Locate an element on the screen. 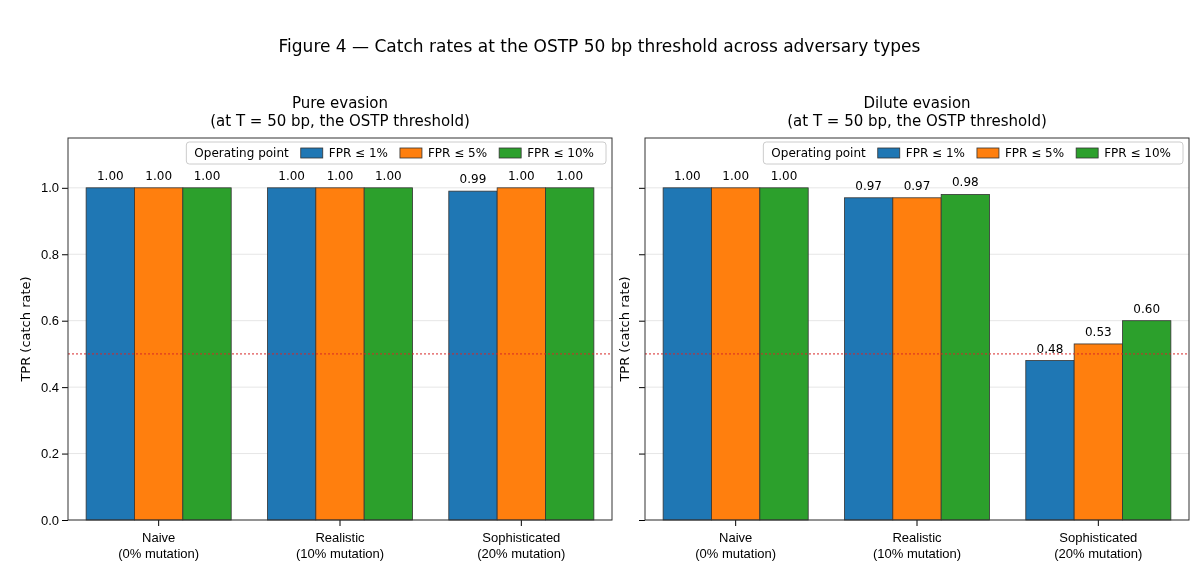 The image size is (1199, 580). data-label: 0.53 is located at coordinates (1098, 331).